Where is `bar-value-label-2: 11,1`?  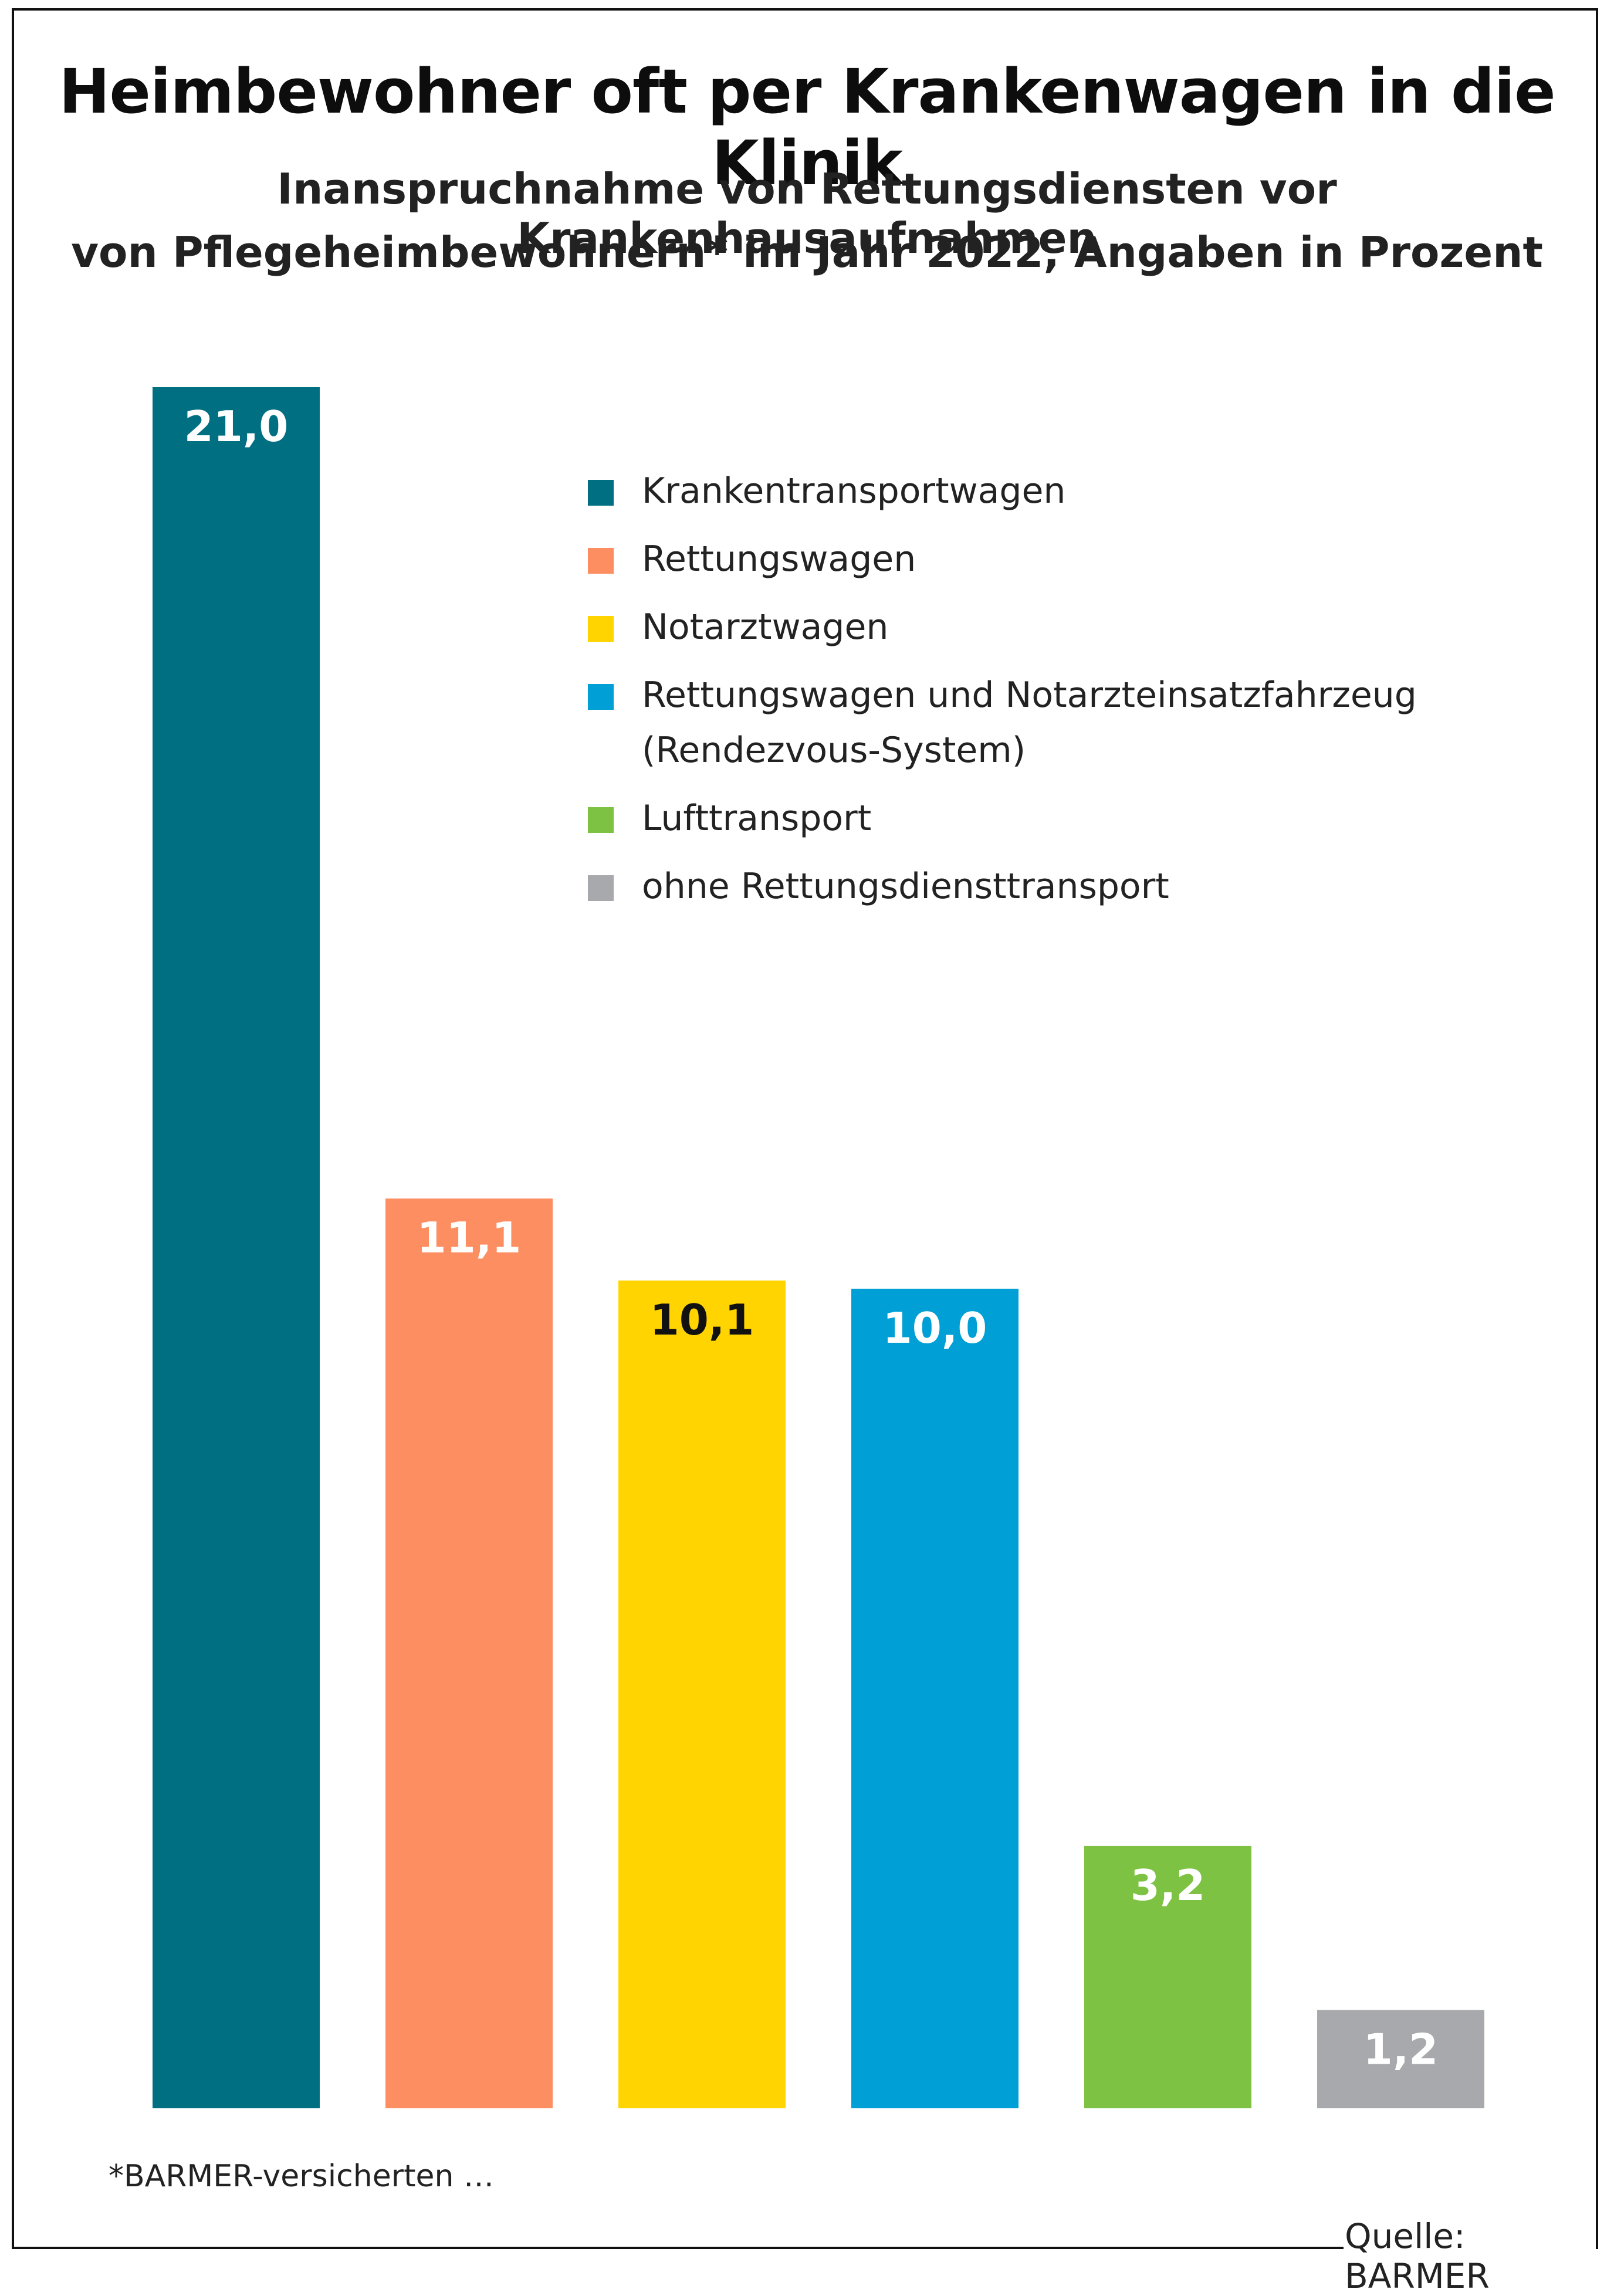
bar-value-label-2: 11,1 is located at coordinates (470, 1237).